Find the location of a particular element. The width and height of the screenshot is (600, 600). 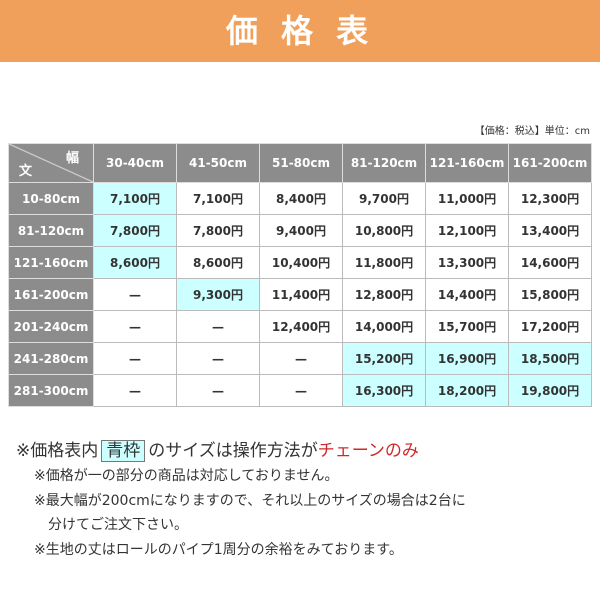

column-header: 161-200cm is located at coordinates (550, 163).